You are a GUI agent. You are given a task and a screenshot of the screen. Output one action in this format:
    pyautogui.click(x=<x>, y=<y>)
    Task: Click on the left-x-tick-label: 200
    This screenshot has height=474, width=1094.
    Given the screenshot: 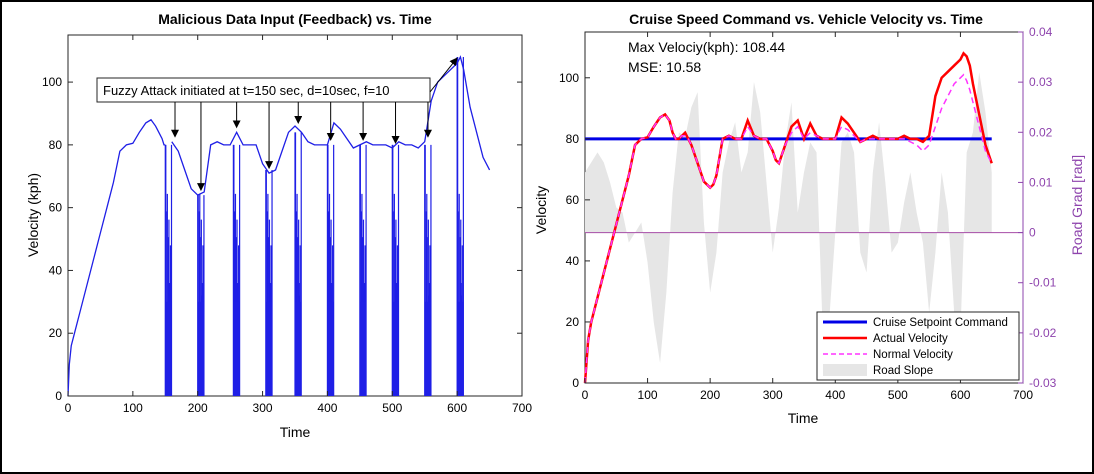 What is the action you would take?
    pyautogui.click(x=198, y=408)
    